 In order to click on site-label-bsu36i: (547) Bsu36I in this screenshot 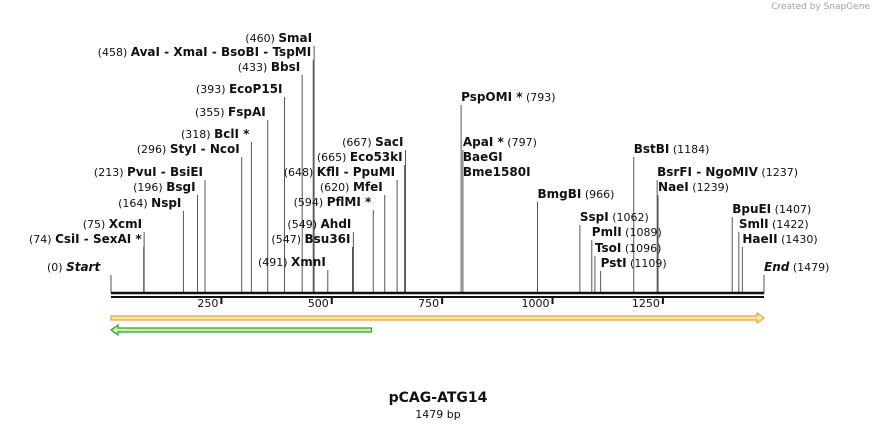, I will do `click(310, 239)`.